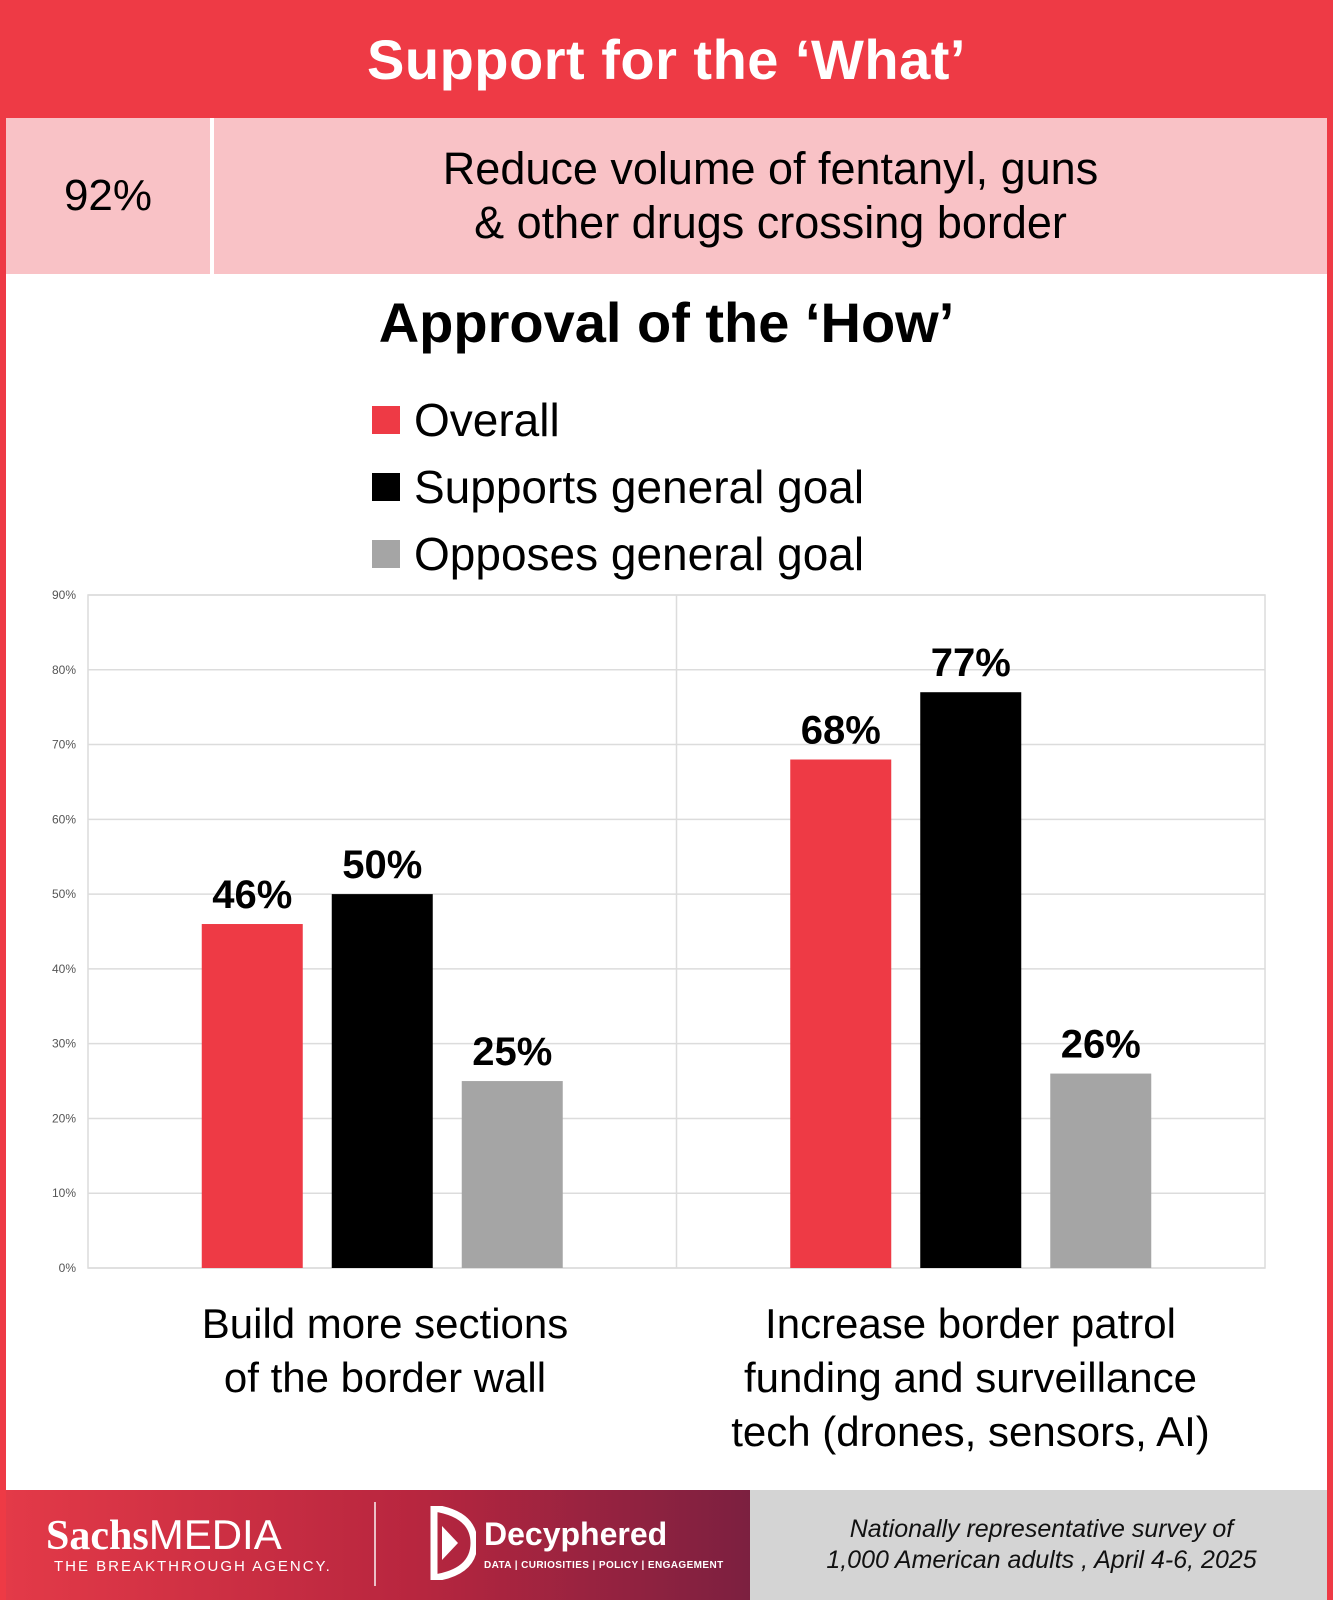  Describe the element at coordinates (385, 1350) in the screenshot. I see `category-label-border-wall: Build more sections of the border wall` at that location.